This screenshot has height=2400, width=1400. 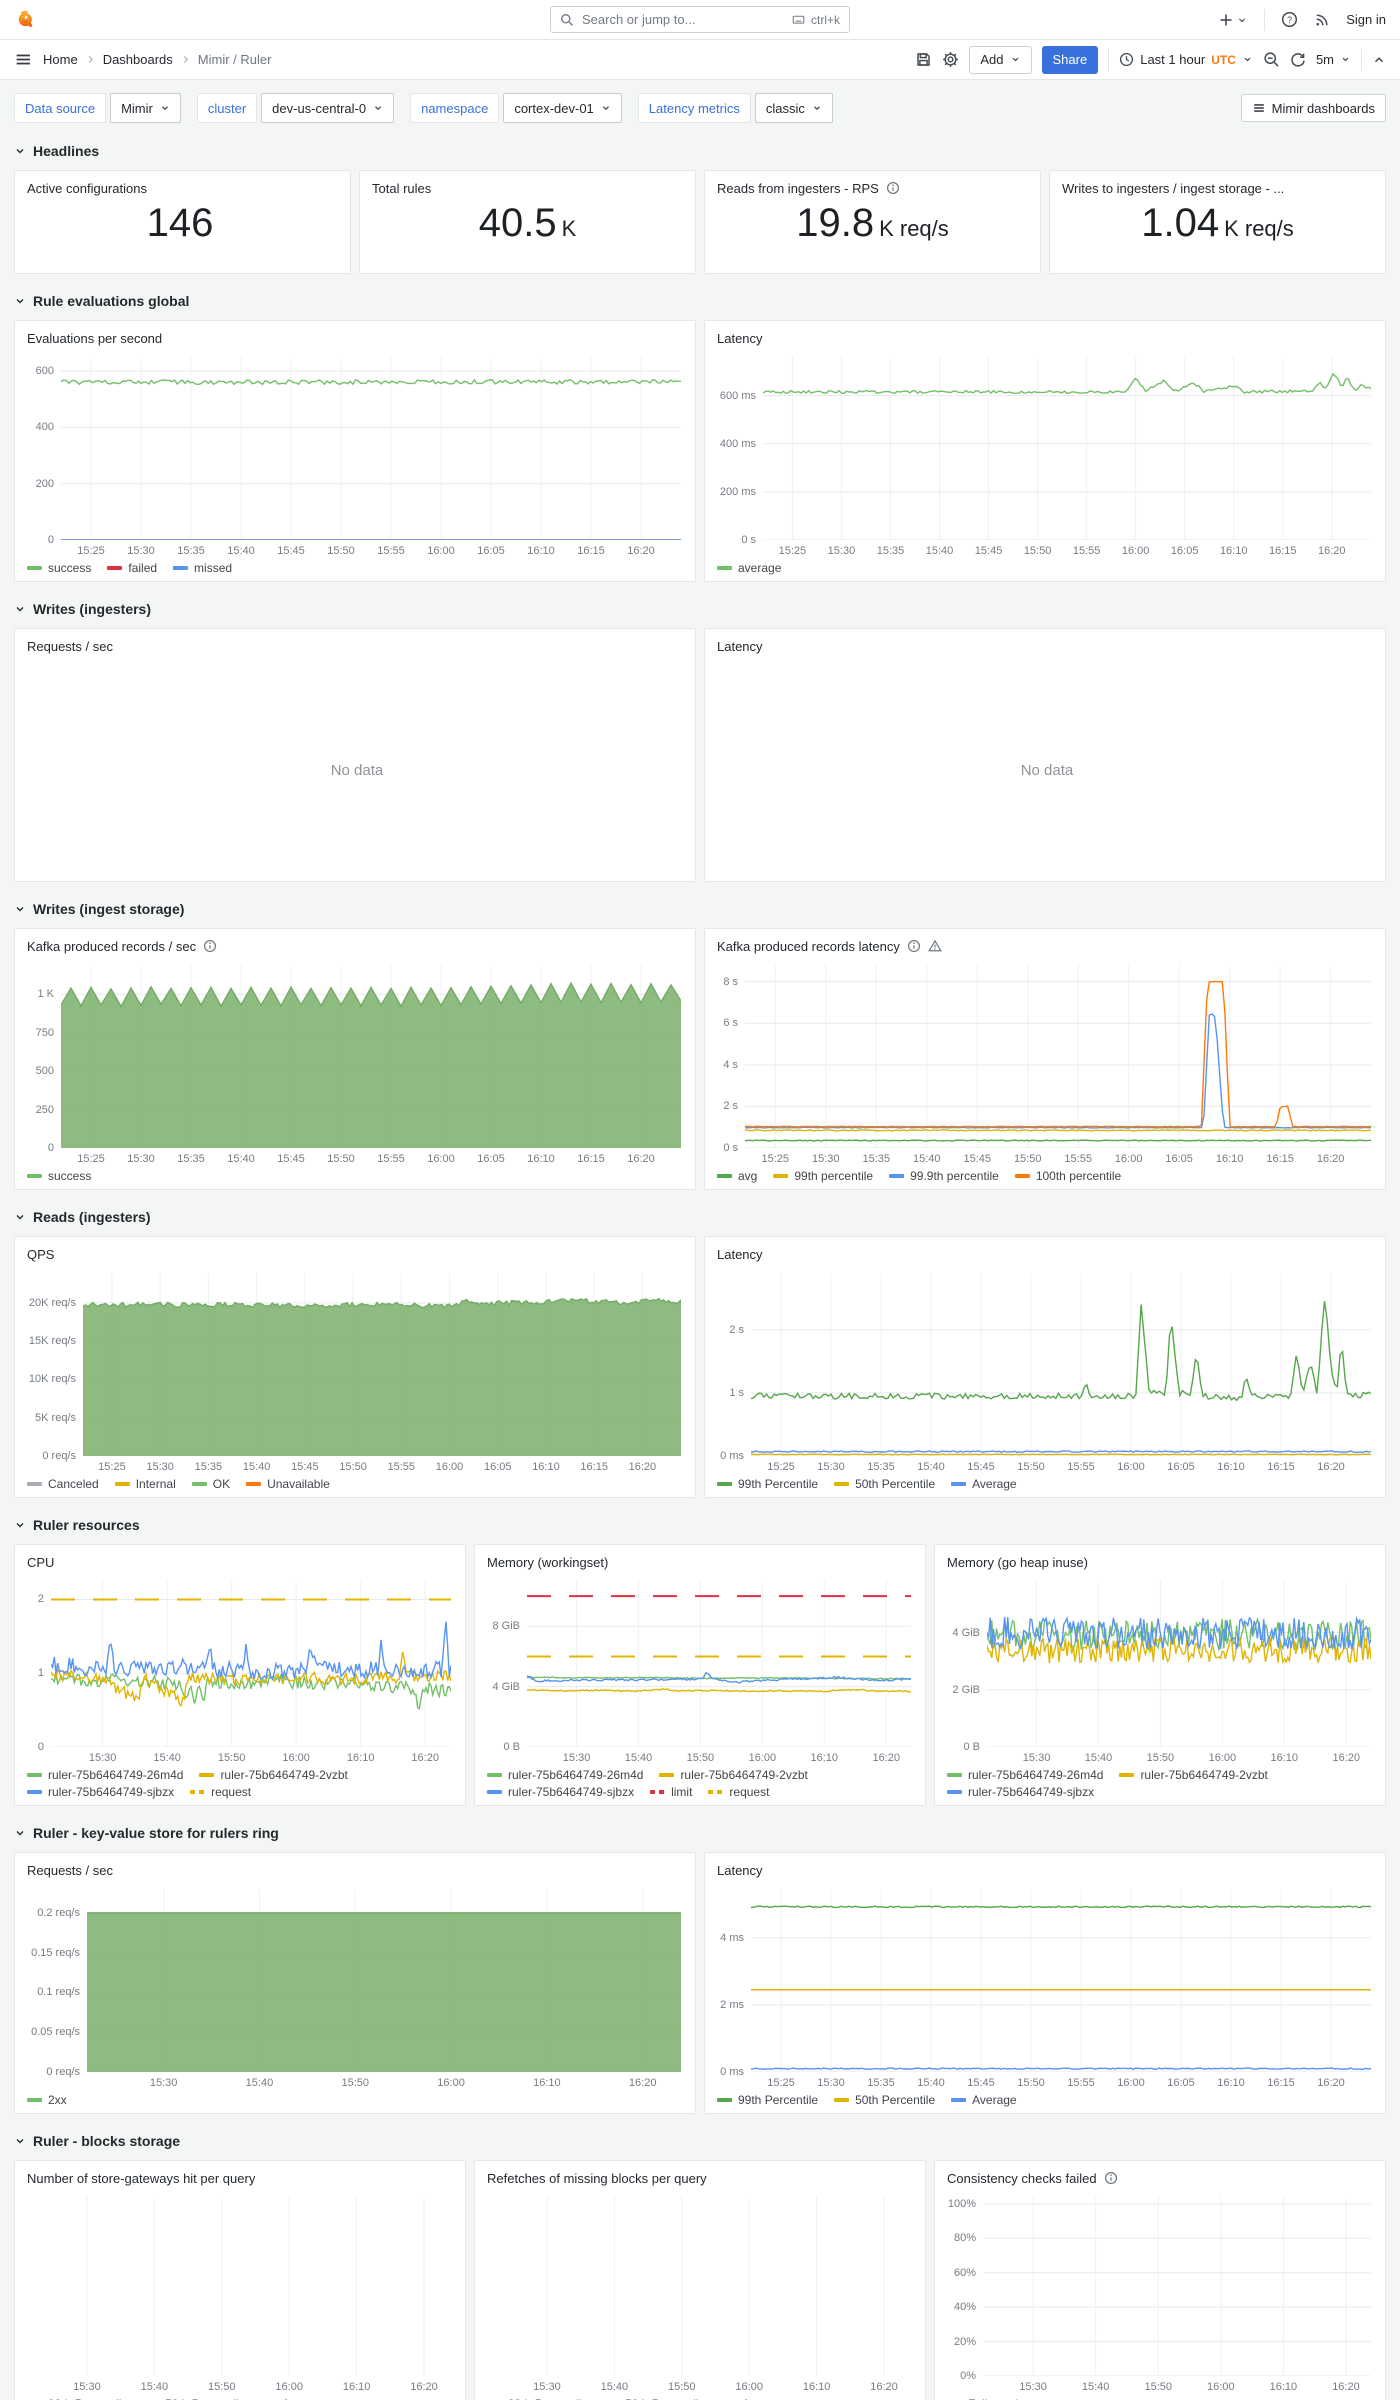 I want to click on news-button, so click(x=1322, y=20).